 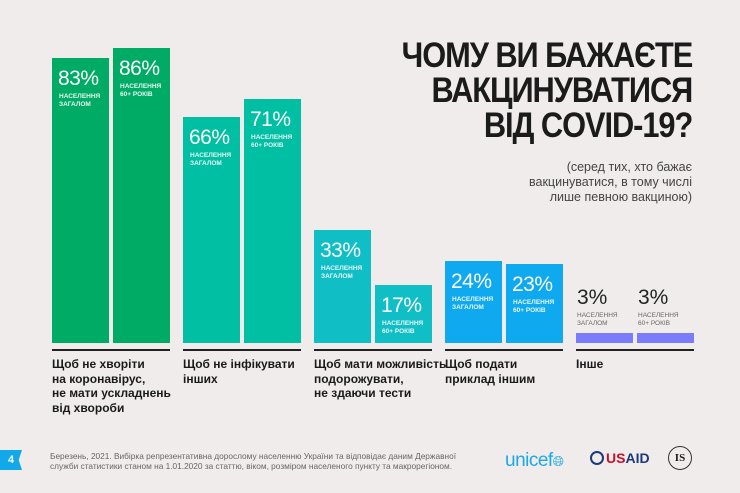 I want to click on bar-value-label: 24%, so click(x=471, y=281).